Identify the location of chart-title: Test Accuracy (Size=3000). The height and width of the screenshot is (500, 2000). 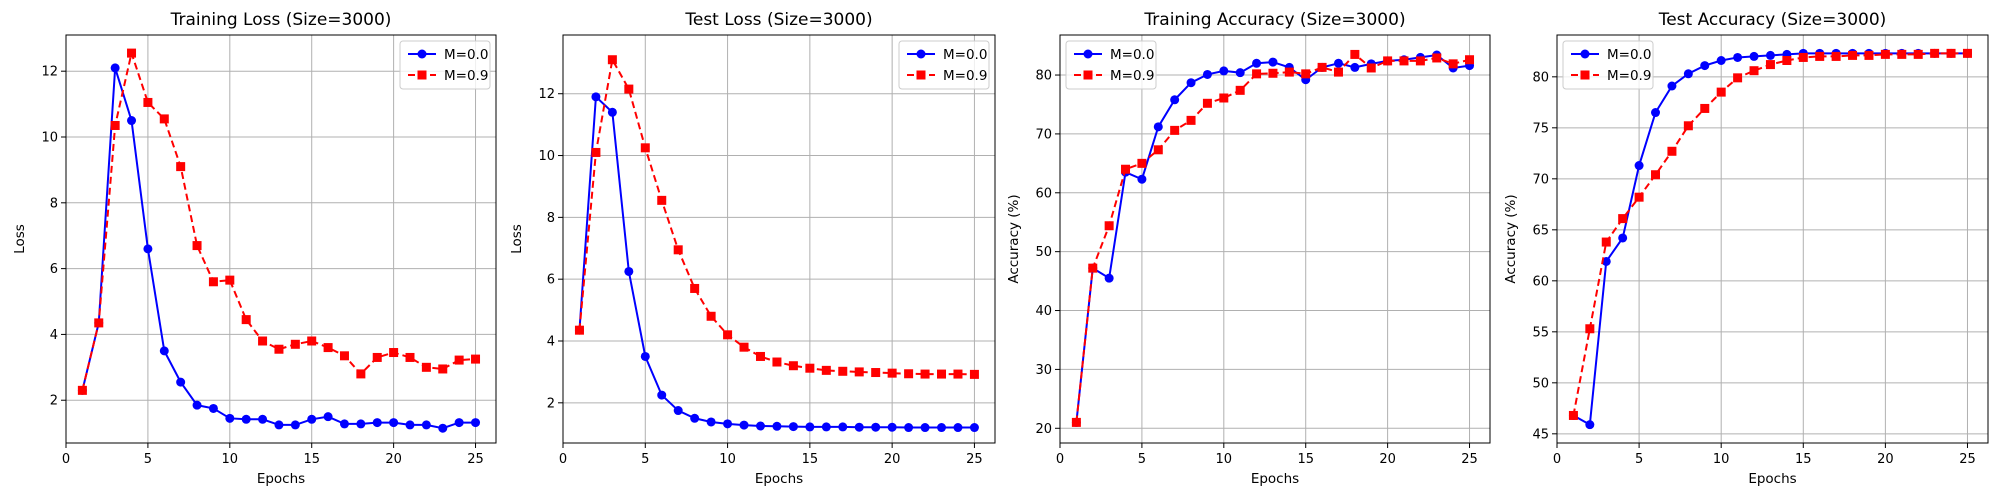
(1772, 20).